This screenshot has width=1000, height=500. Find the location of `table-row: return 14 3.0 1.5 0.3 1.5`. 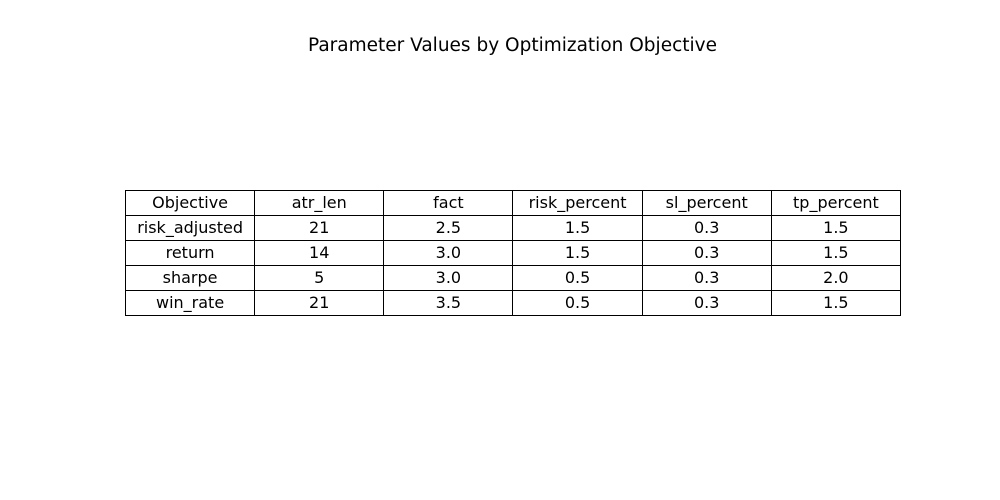

table-row: return 14 3.0 1.5 0.3 1.5 is located at coordinates (513, 253).